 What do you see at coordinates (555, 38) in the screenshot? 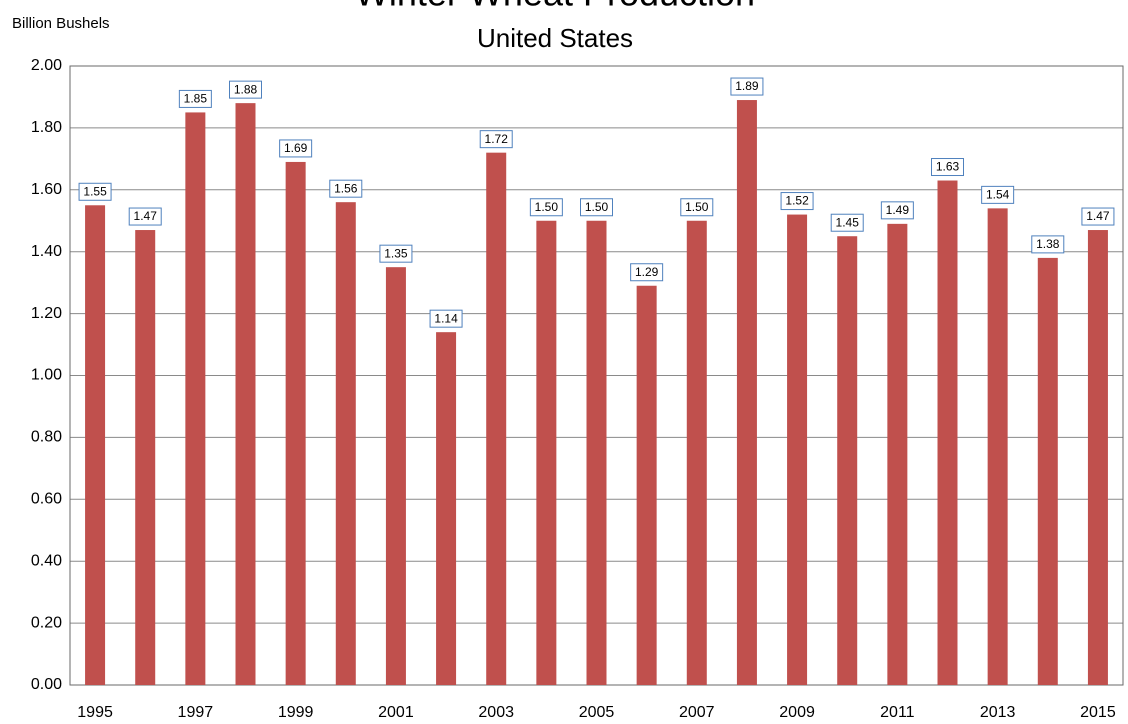
I see `chart-subtitle: United States` at bounding box center [555, 38].